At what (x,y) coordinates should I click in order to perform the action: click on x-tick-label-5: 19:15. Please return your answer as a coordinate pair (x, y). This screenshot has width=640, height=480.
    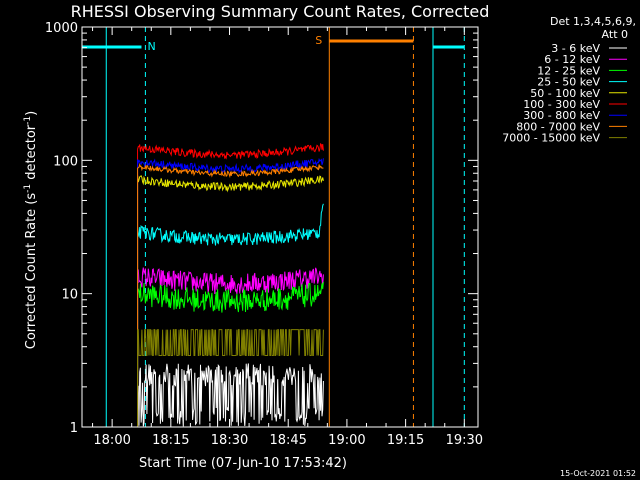
    Looking at the image, I should click on (405, 440).